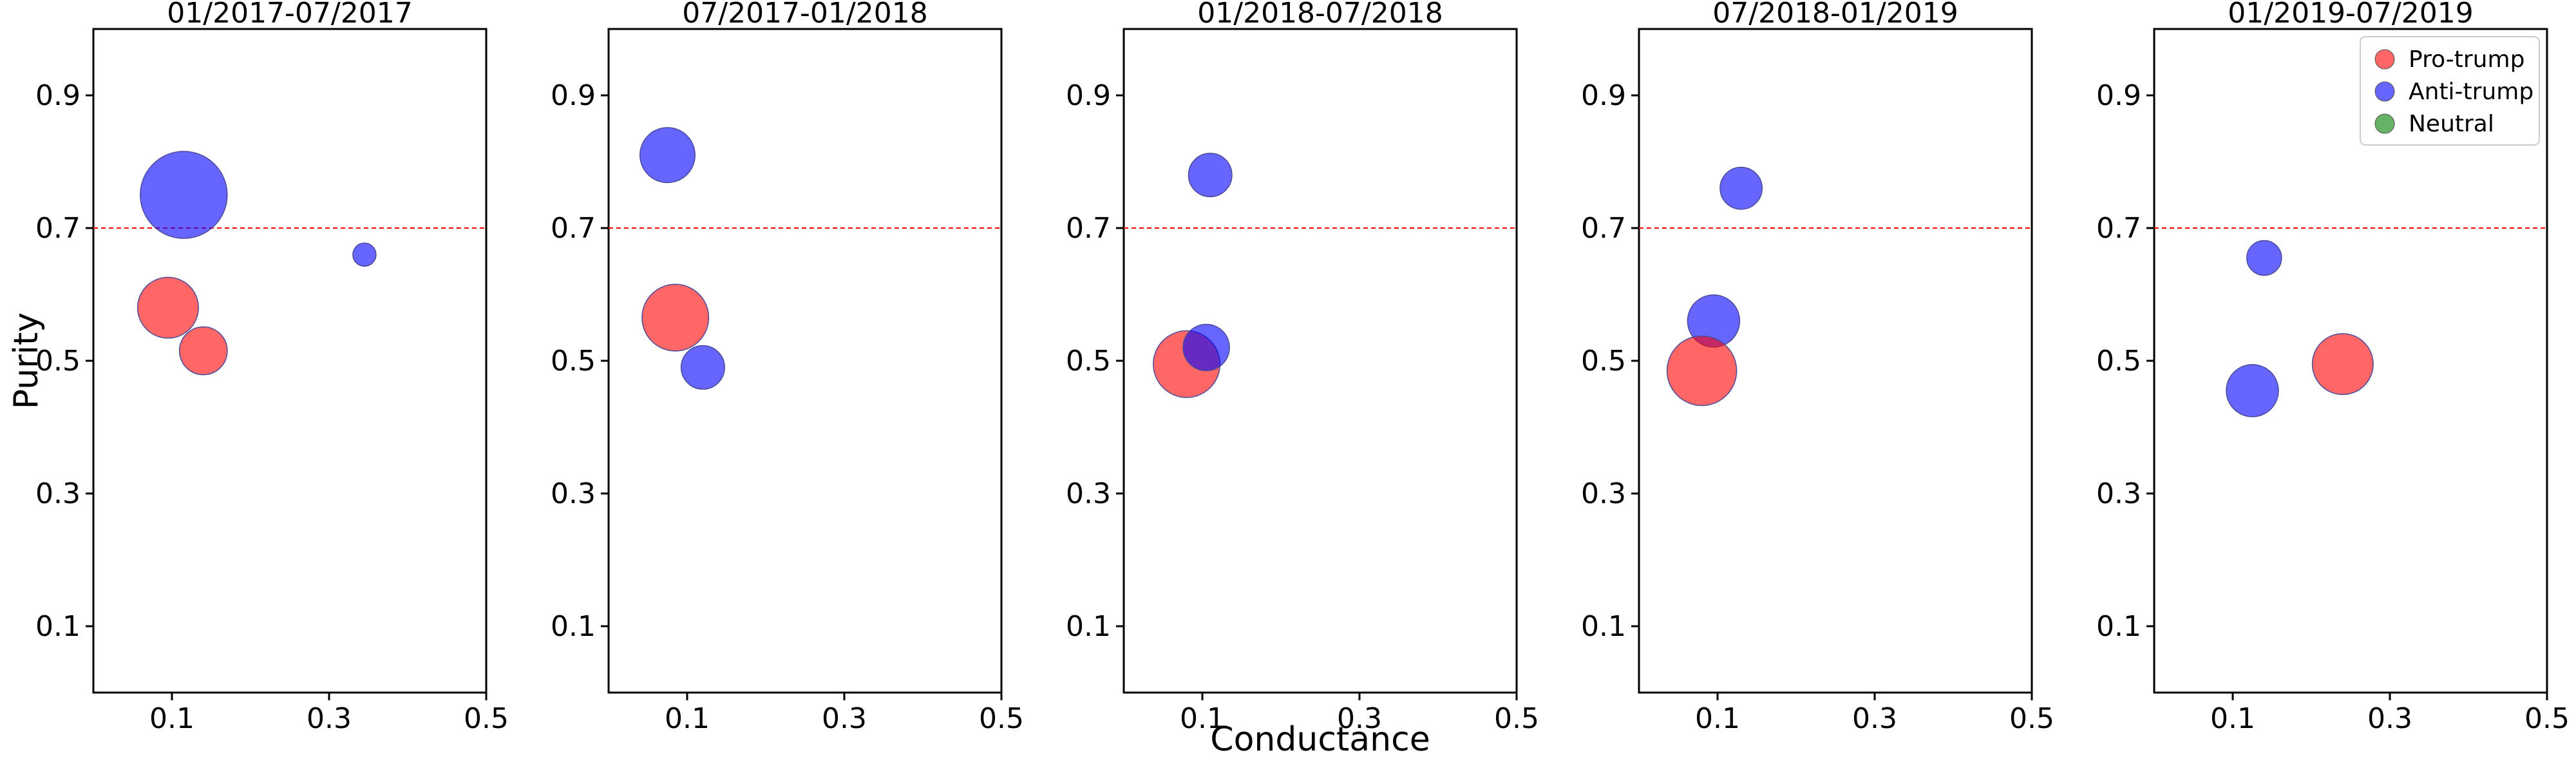  I want to click on legend-label: Neutral, so click(2452, 124).